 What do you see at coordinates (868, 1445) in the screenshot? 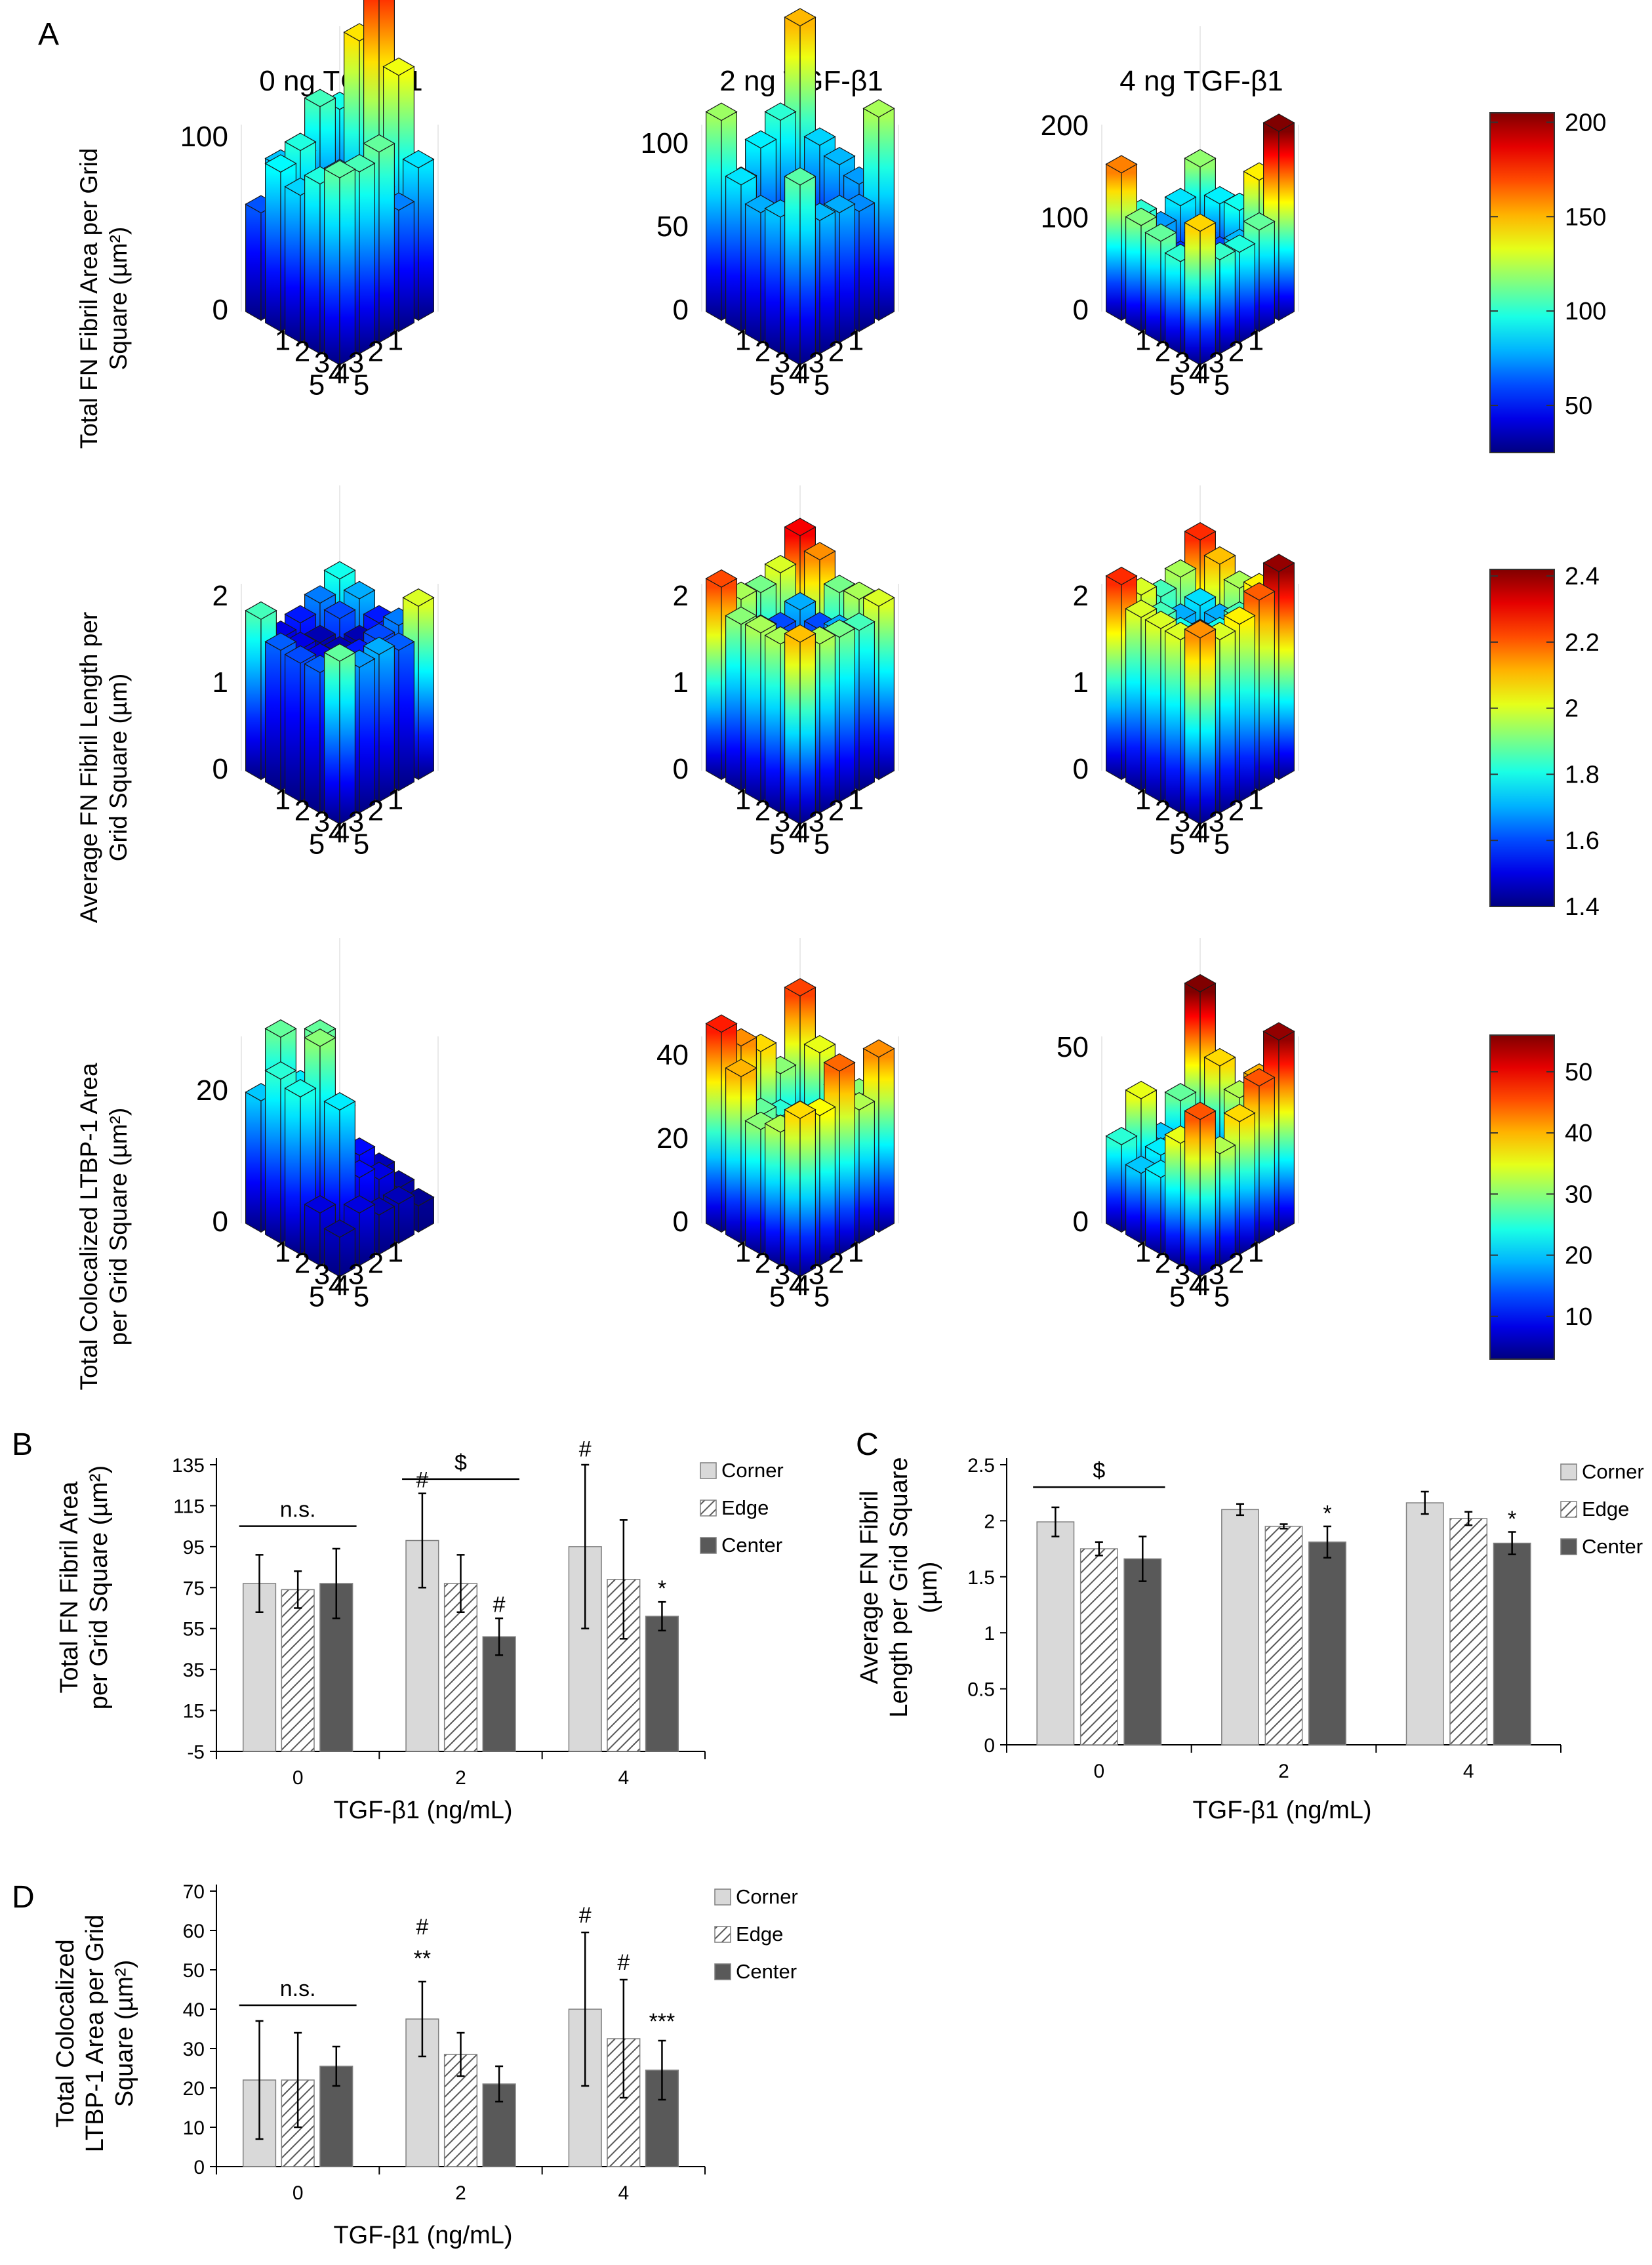
I see `panel-label-c: C` at bounding box center [868, 1445].